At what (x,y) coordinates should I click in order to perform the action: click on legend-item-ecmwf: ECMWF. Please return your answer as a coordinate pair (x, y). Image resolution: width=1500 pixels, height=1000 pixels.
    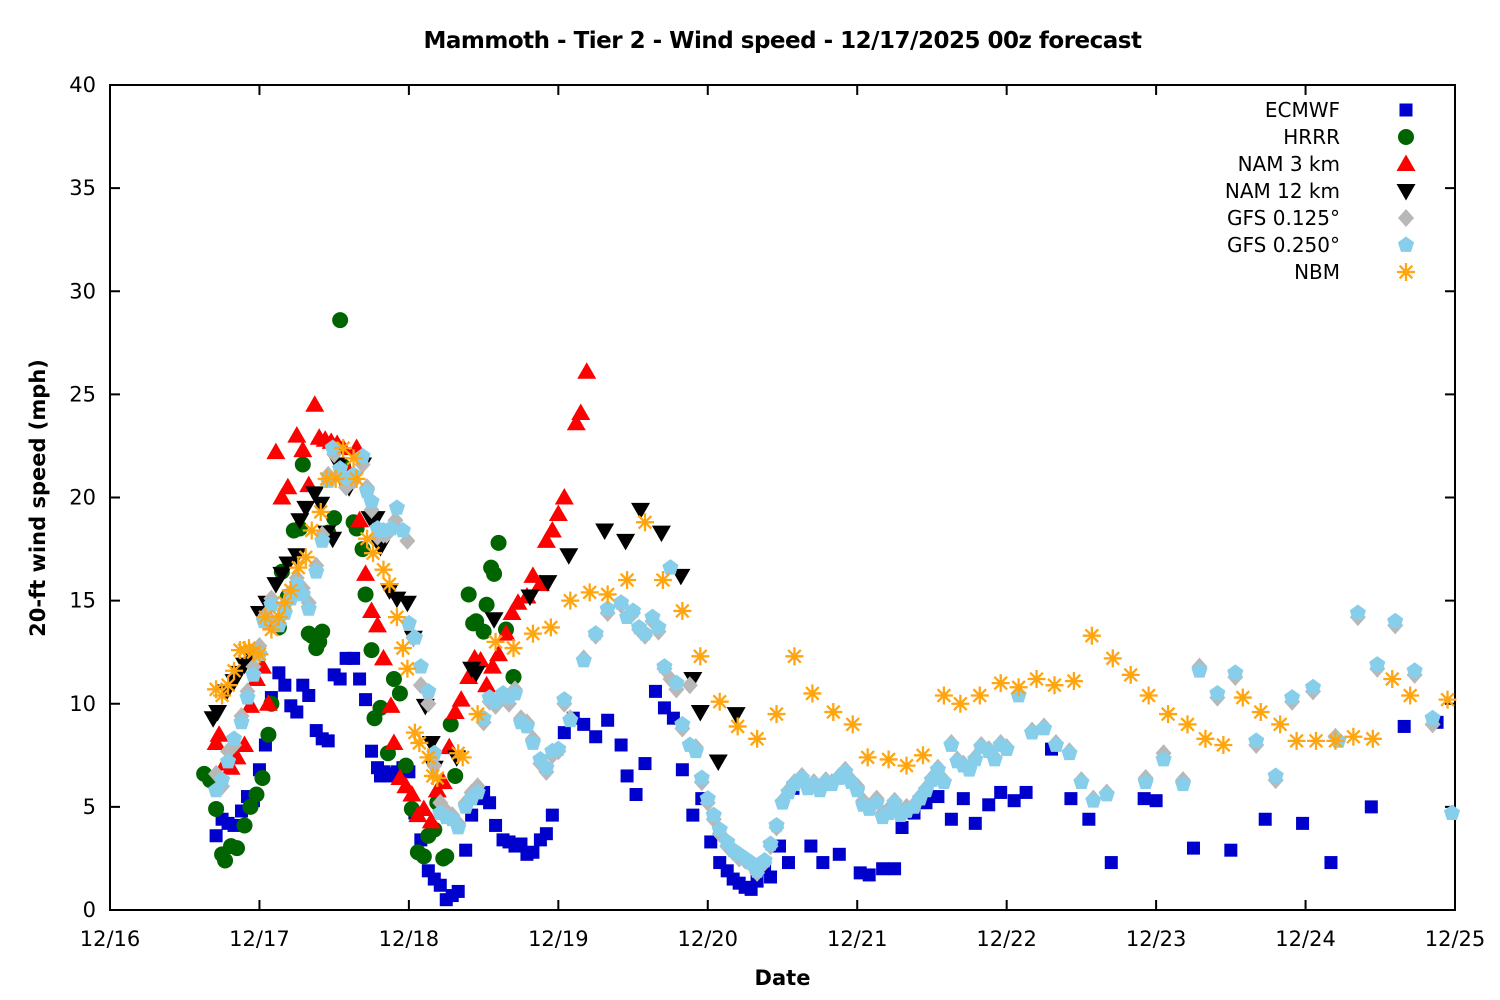
    Looking at the image, I should click on (1245, 109).